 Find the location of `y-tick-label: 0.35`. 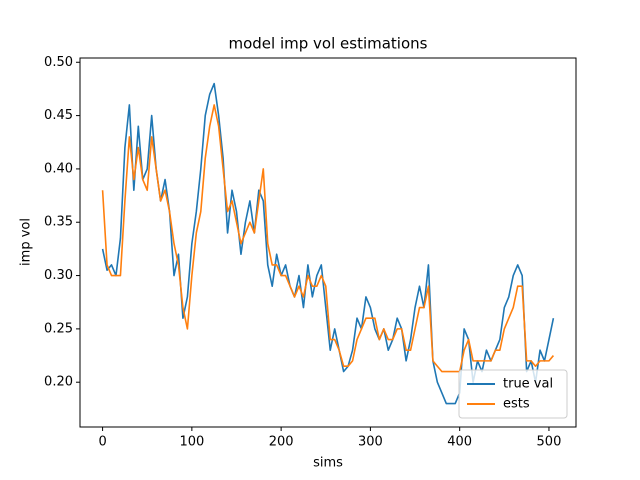

y-tick-label: 0.35 is located at coordinates (58, 222).